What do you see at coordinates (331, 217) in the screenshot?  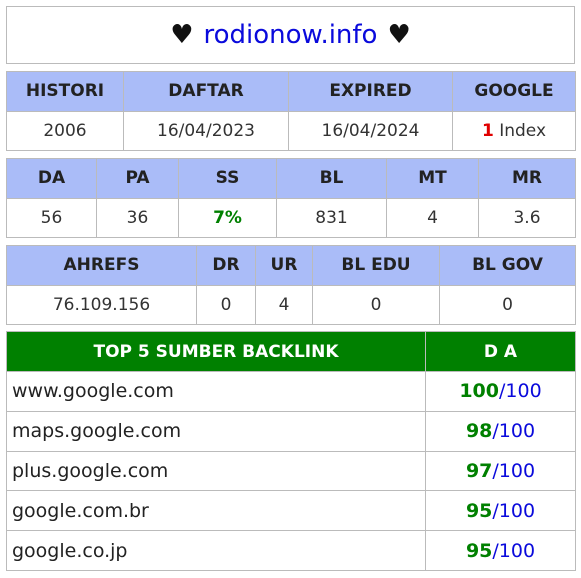 I see `value-bl: 831` at bounding box center [331, 217].